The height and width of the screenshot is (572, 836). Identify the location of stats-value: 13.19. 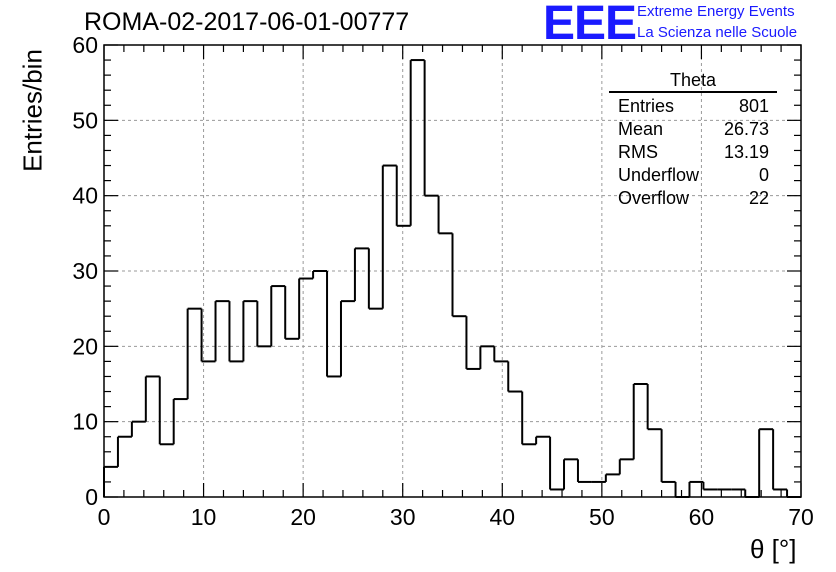
(746, 152).